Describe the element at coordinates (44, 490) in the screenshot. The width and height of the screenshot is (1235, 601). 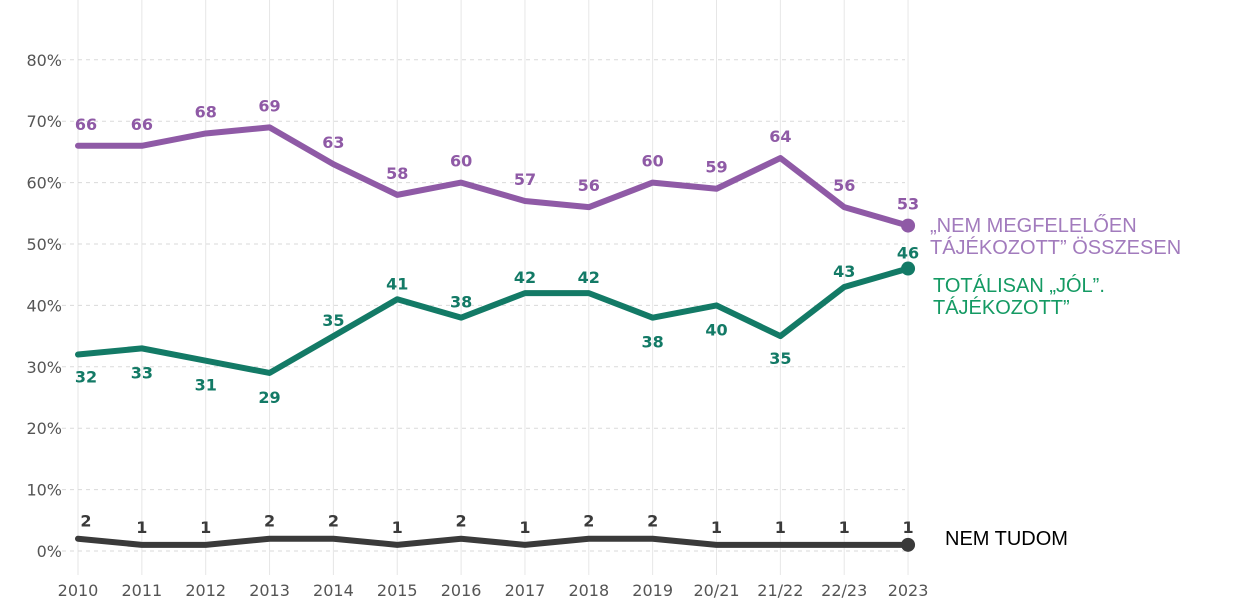
I see `y-tick-label: 10%` at that location.